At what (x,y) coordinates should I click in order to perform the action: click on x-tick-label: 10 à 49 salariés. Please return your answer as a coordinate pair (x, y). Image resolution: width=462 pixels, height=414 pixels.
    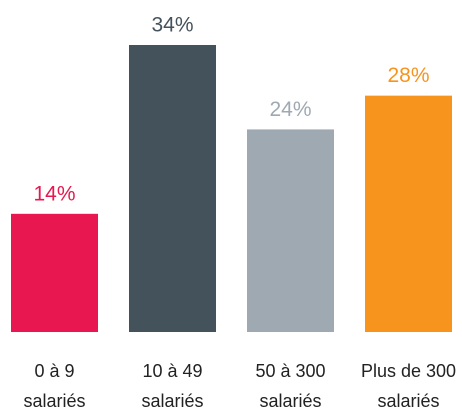
    Looking at the image, I should click on (172, 386).